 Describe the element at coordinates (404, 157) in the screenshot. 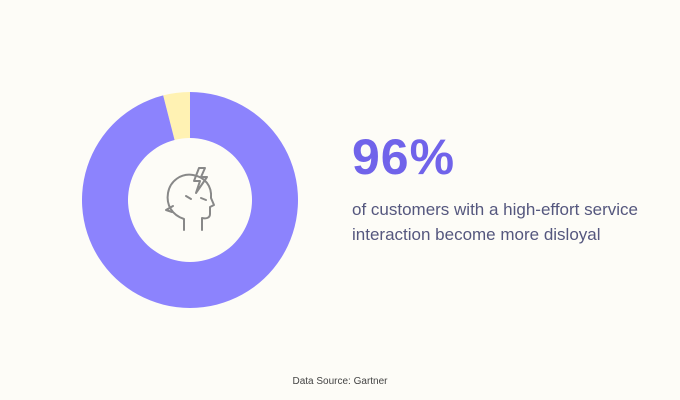

I see `stat: 96%` at that location.